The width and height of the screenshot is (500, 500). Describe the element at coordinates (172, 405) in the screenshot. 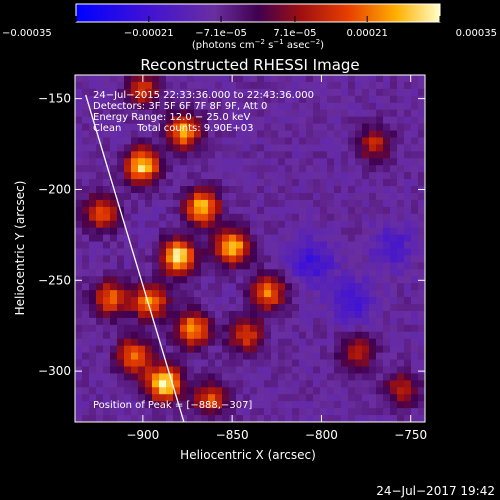

I see `annotation-peak: Position of Peak = [−888,−307]` at that location.